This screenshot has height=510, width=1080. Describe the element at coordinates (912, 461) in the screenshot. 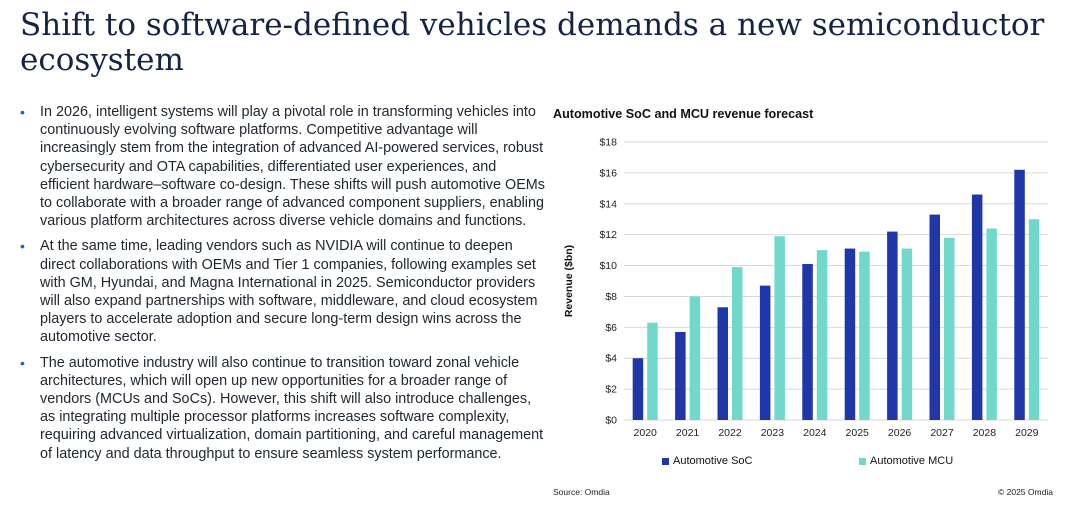

I see `legend-label-mcu: Automotive MCU` at that location.